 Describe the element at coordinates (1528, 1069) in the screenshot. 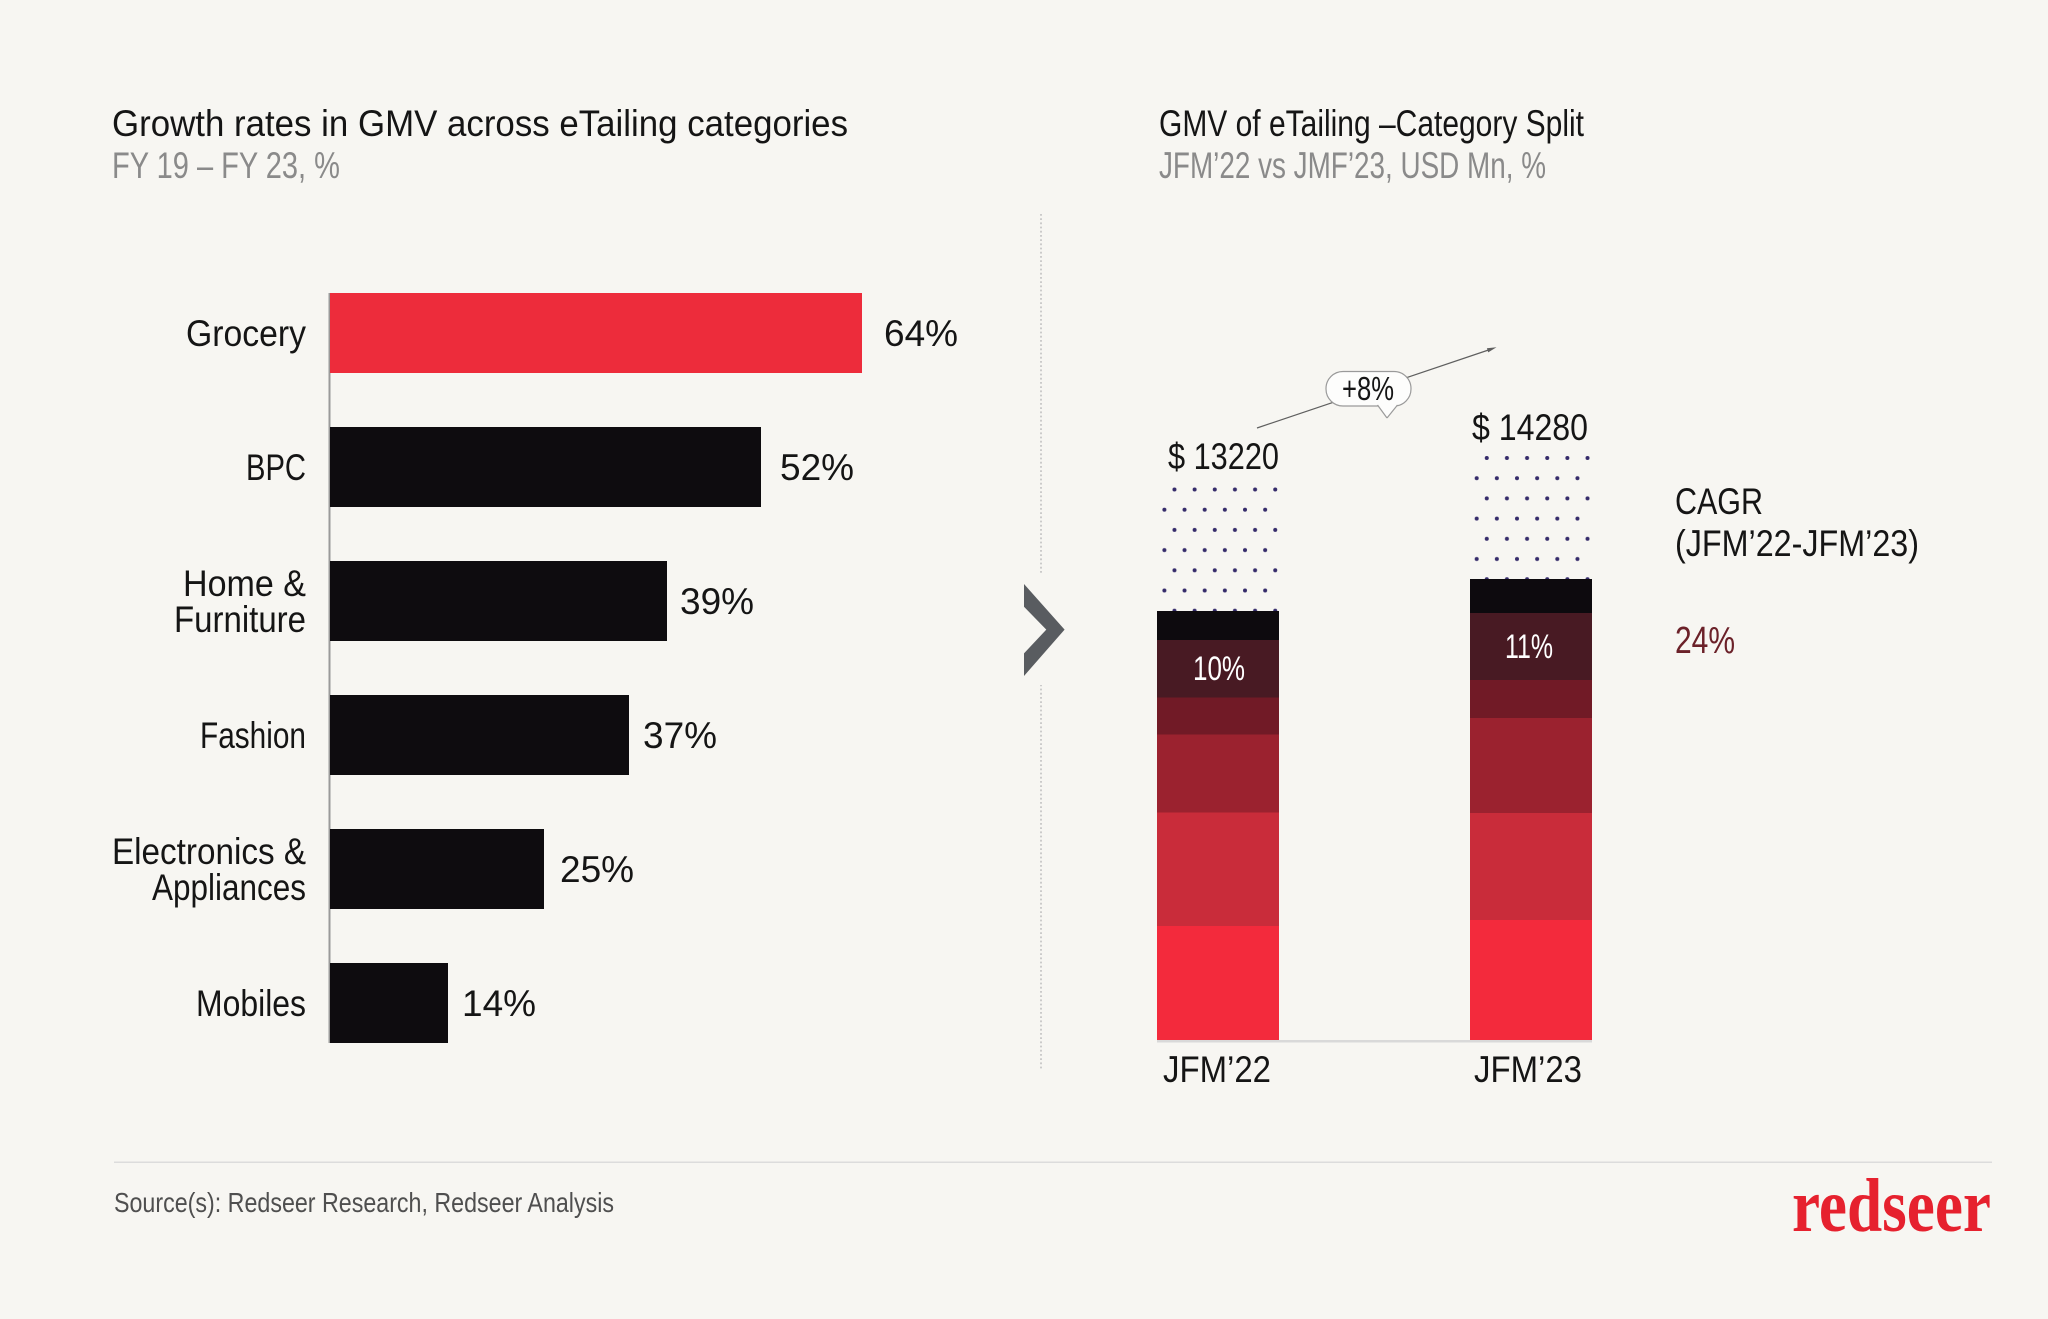

I see `svg-text: JFM’23` at that location.